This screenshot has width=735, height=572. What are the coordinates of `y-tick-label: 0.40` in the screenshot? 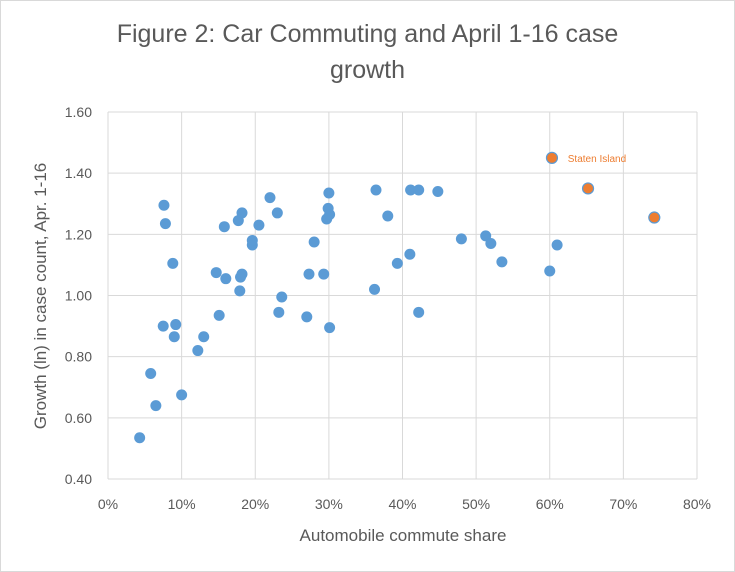 It's located at (78, 479).